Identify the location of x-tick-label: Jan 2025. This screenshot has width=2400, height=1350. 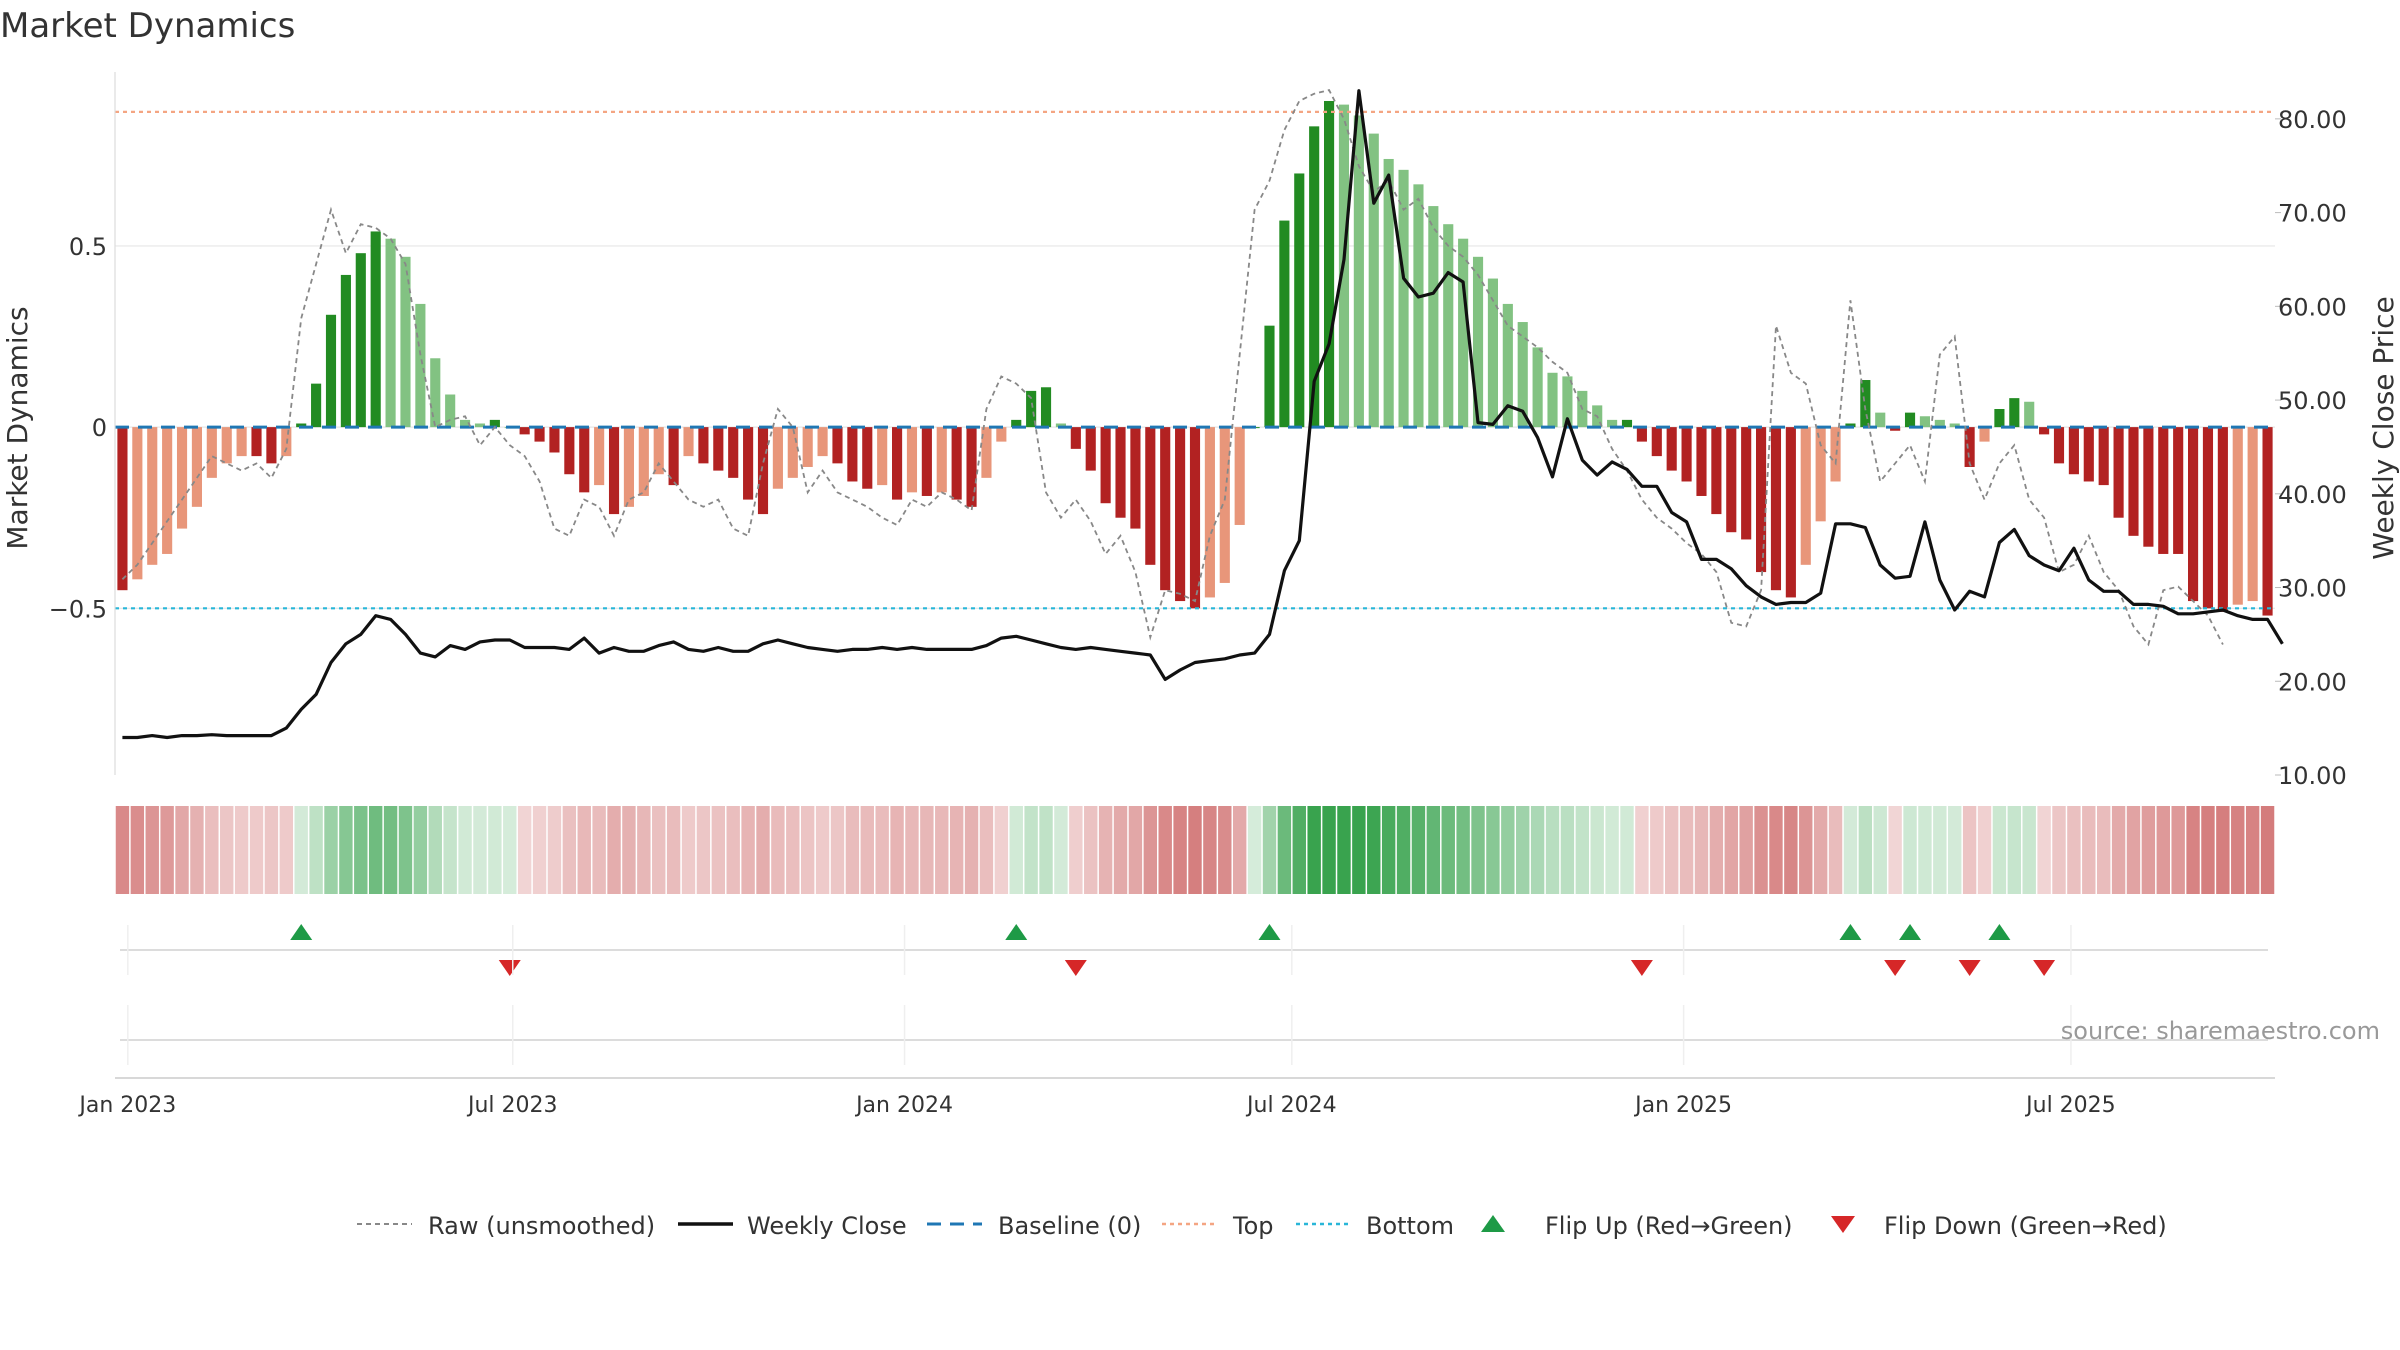
(1682, 1105).